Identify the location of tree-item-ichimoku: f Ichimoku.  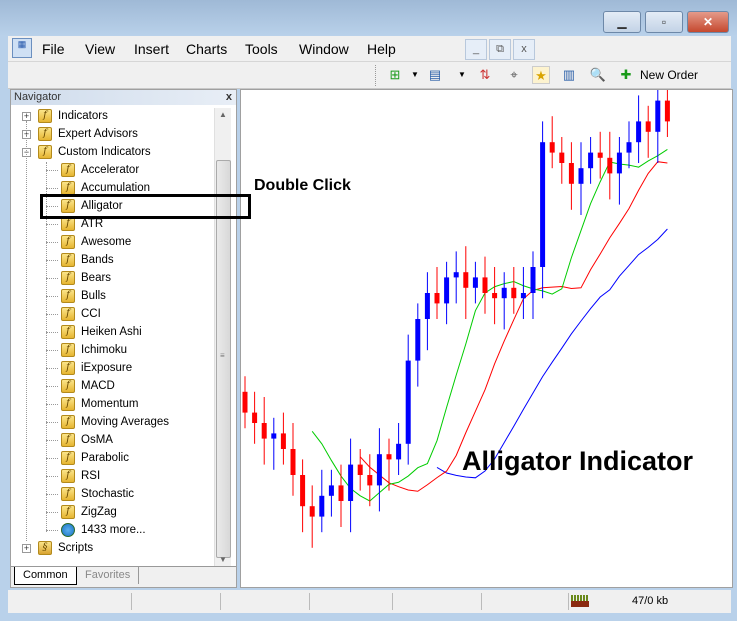
(94, 350).